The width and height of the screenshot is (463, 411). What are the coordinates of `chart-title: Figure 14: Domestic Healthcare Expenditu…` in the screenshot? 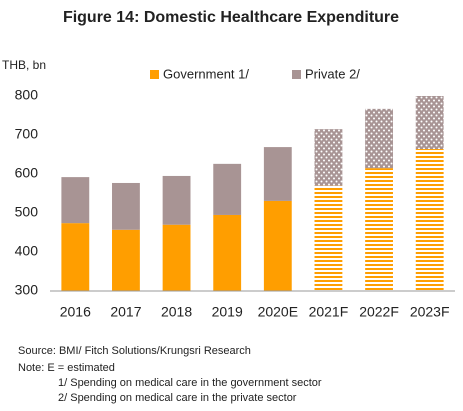 It's located at (231, 17).